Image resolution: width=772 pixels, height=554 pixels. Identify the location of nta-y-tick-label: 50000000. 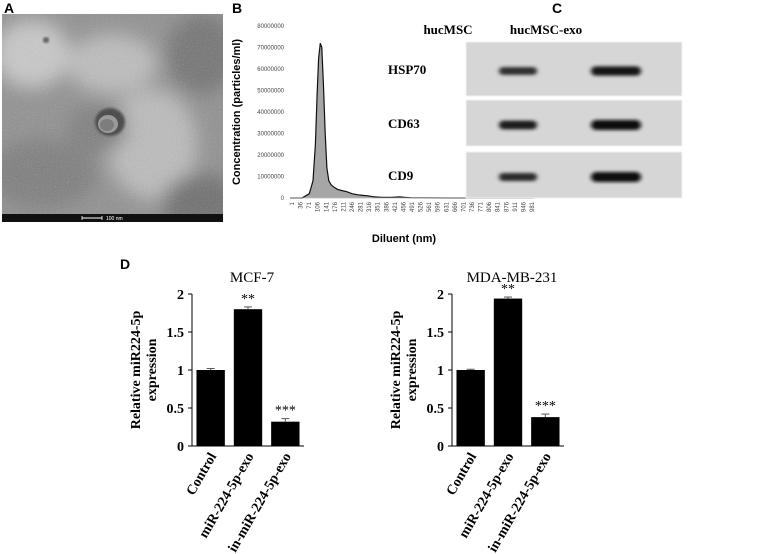
(270, 92).